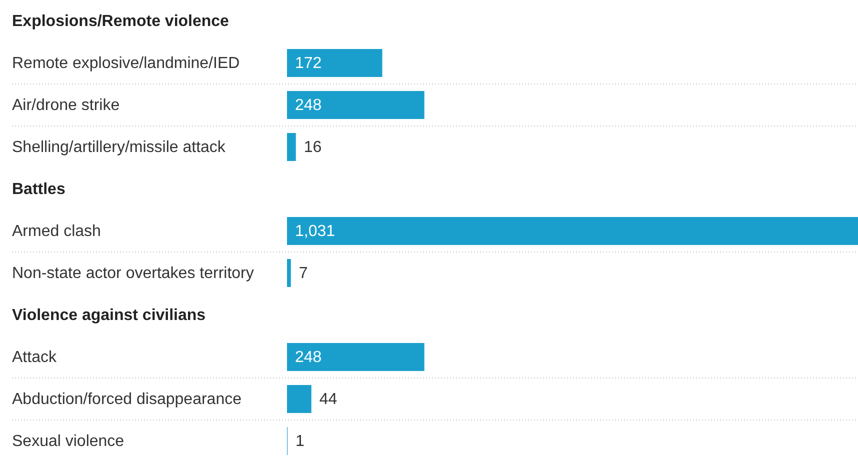 Image resolution: width=858 pixels, height=466 pixels. What do you see at coordinates (313, 147) in the screenshot?
I see `data-label: 16` at bounding box center [313, 147].